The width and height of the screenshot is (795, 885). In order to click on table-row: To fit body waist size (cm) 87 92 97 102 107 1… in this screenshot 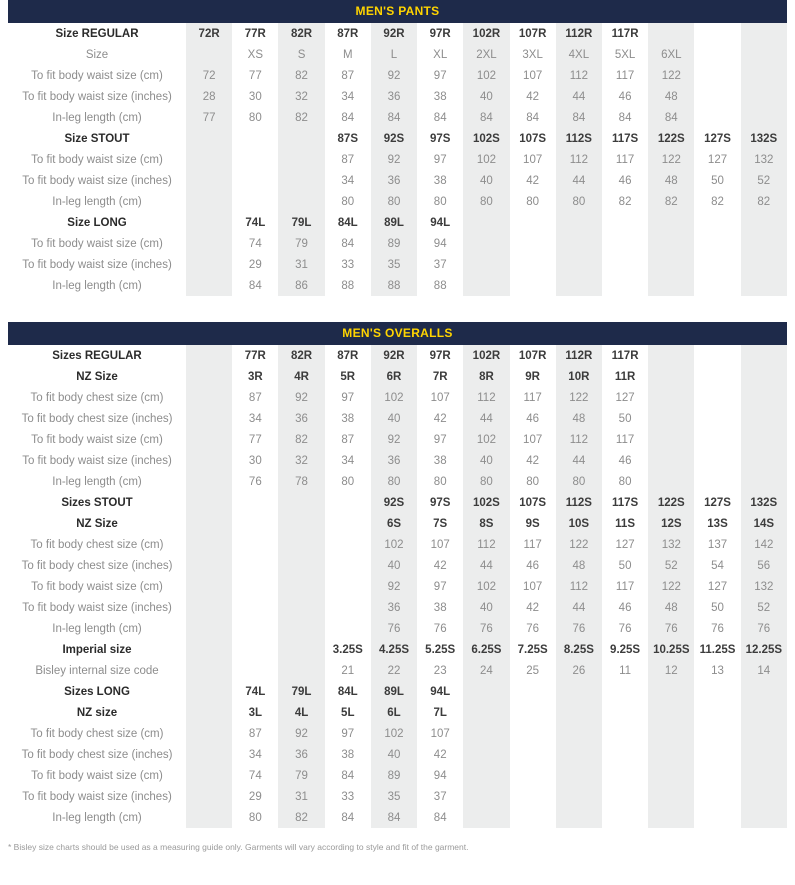, I will do `click(397, 159)`.